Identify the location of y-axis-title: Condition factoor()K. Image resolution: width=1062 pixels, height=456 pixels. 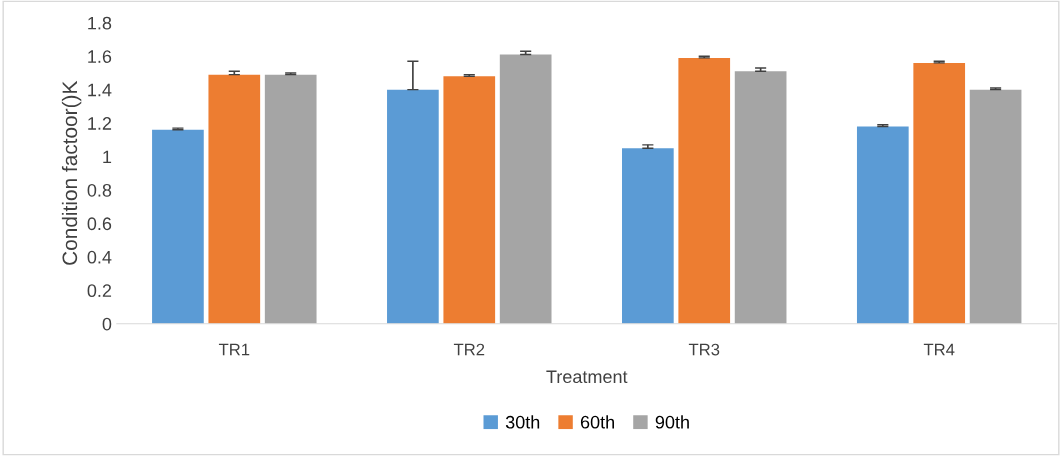
(71, 172).